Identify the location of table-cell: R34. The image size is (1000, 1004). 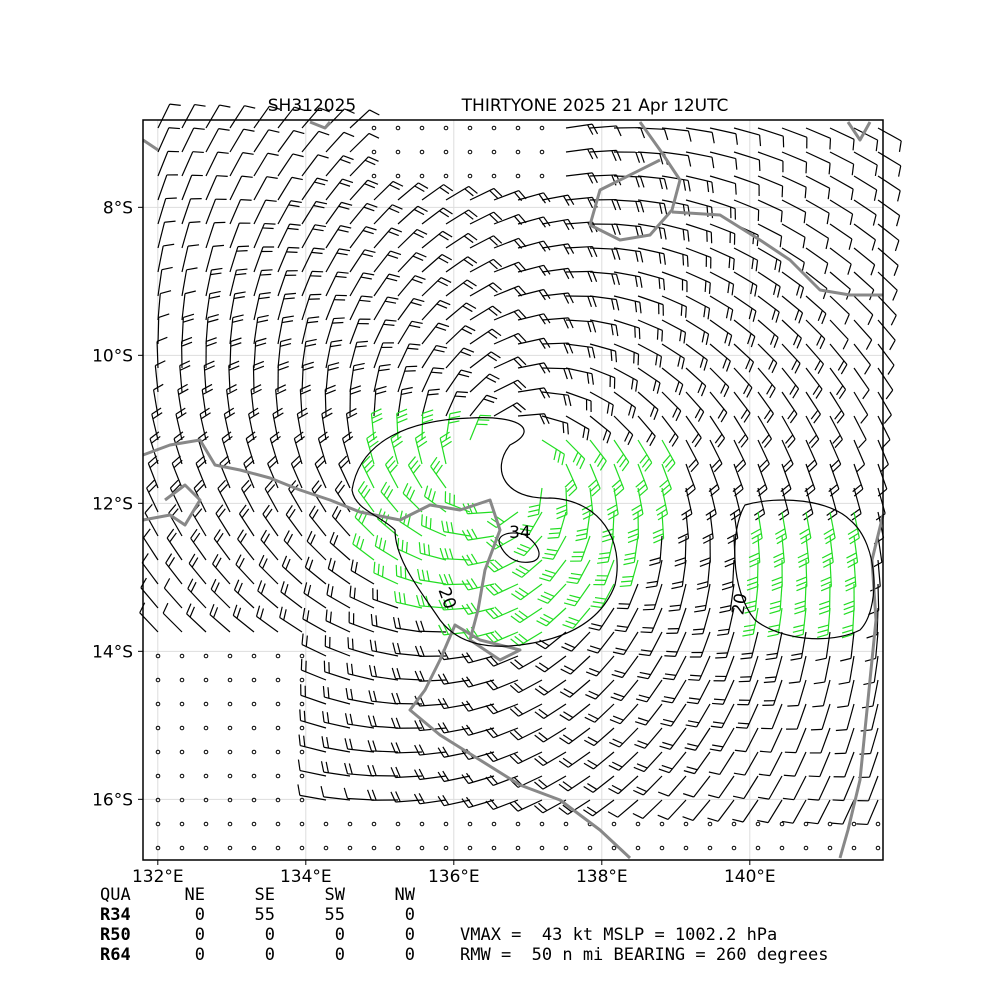
(115, 915).